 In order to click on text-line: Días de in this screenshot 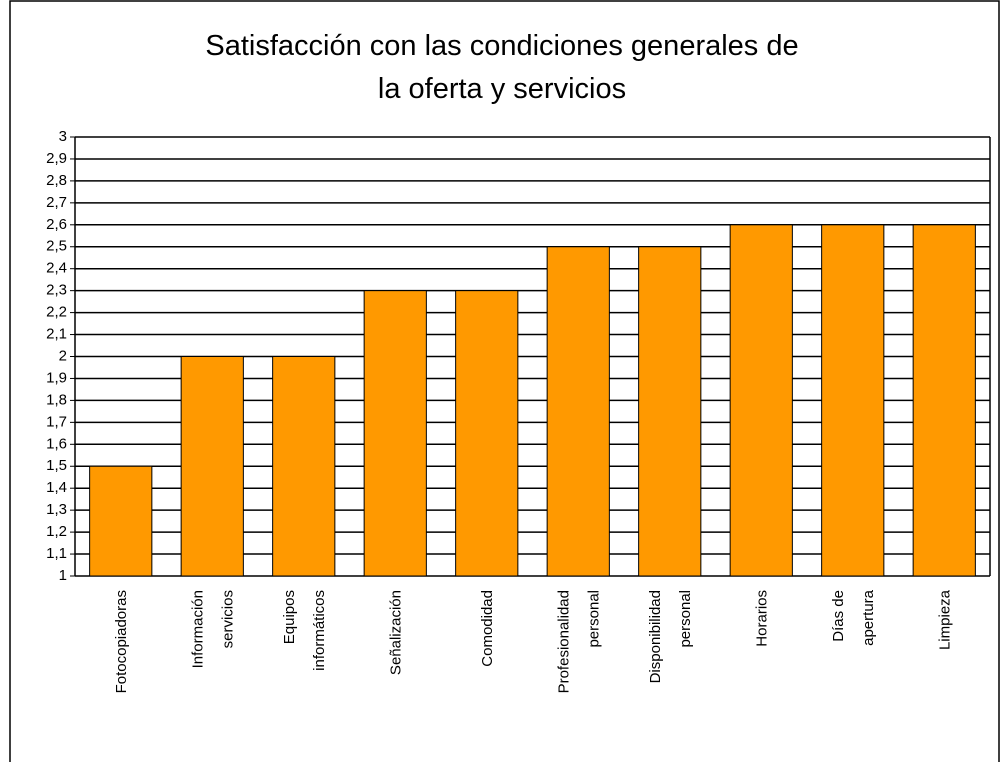, I will do `click(838, 616)`.